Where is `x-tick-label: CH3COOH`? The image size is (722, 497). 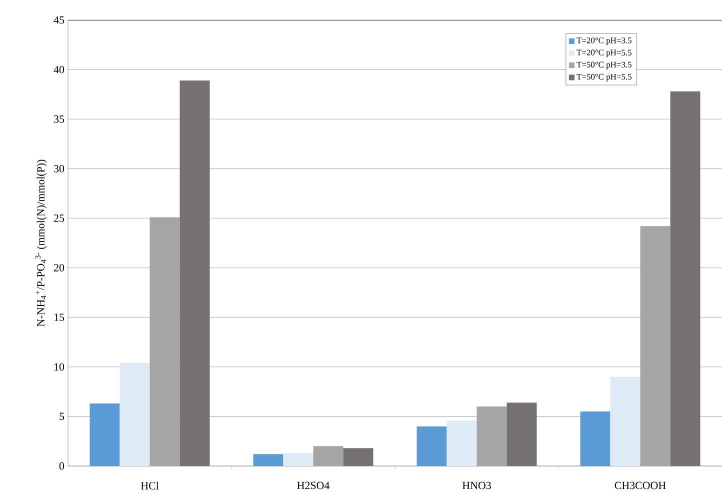 x-tick-label: CH3COOH is located at coordinates (640, 486).